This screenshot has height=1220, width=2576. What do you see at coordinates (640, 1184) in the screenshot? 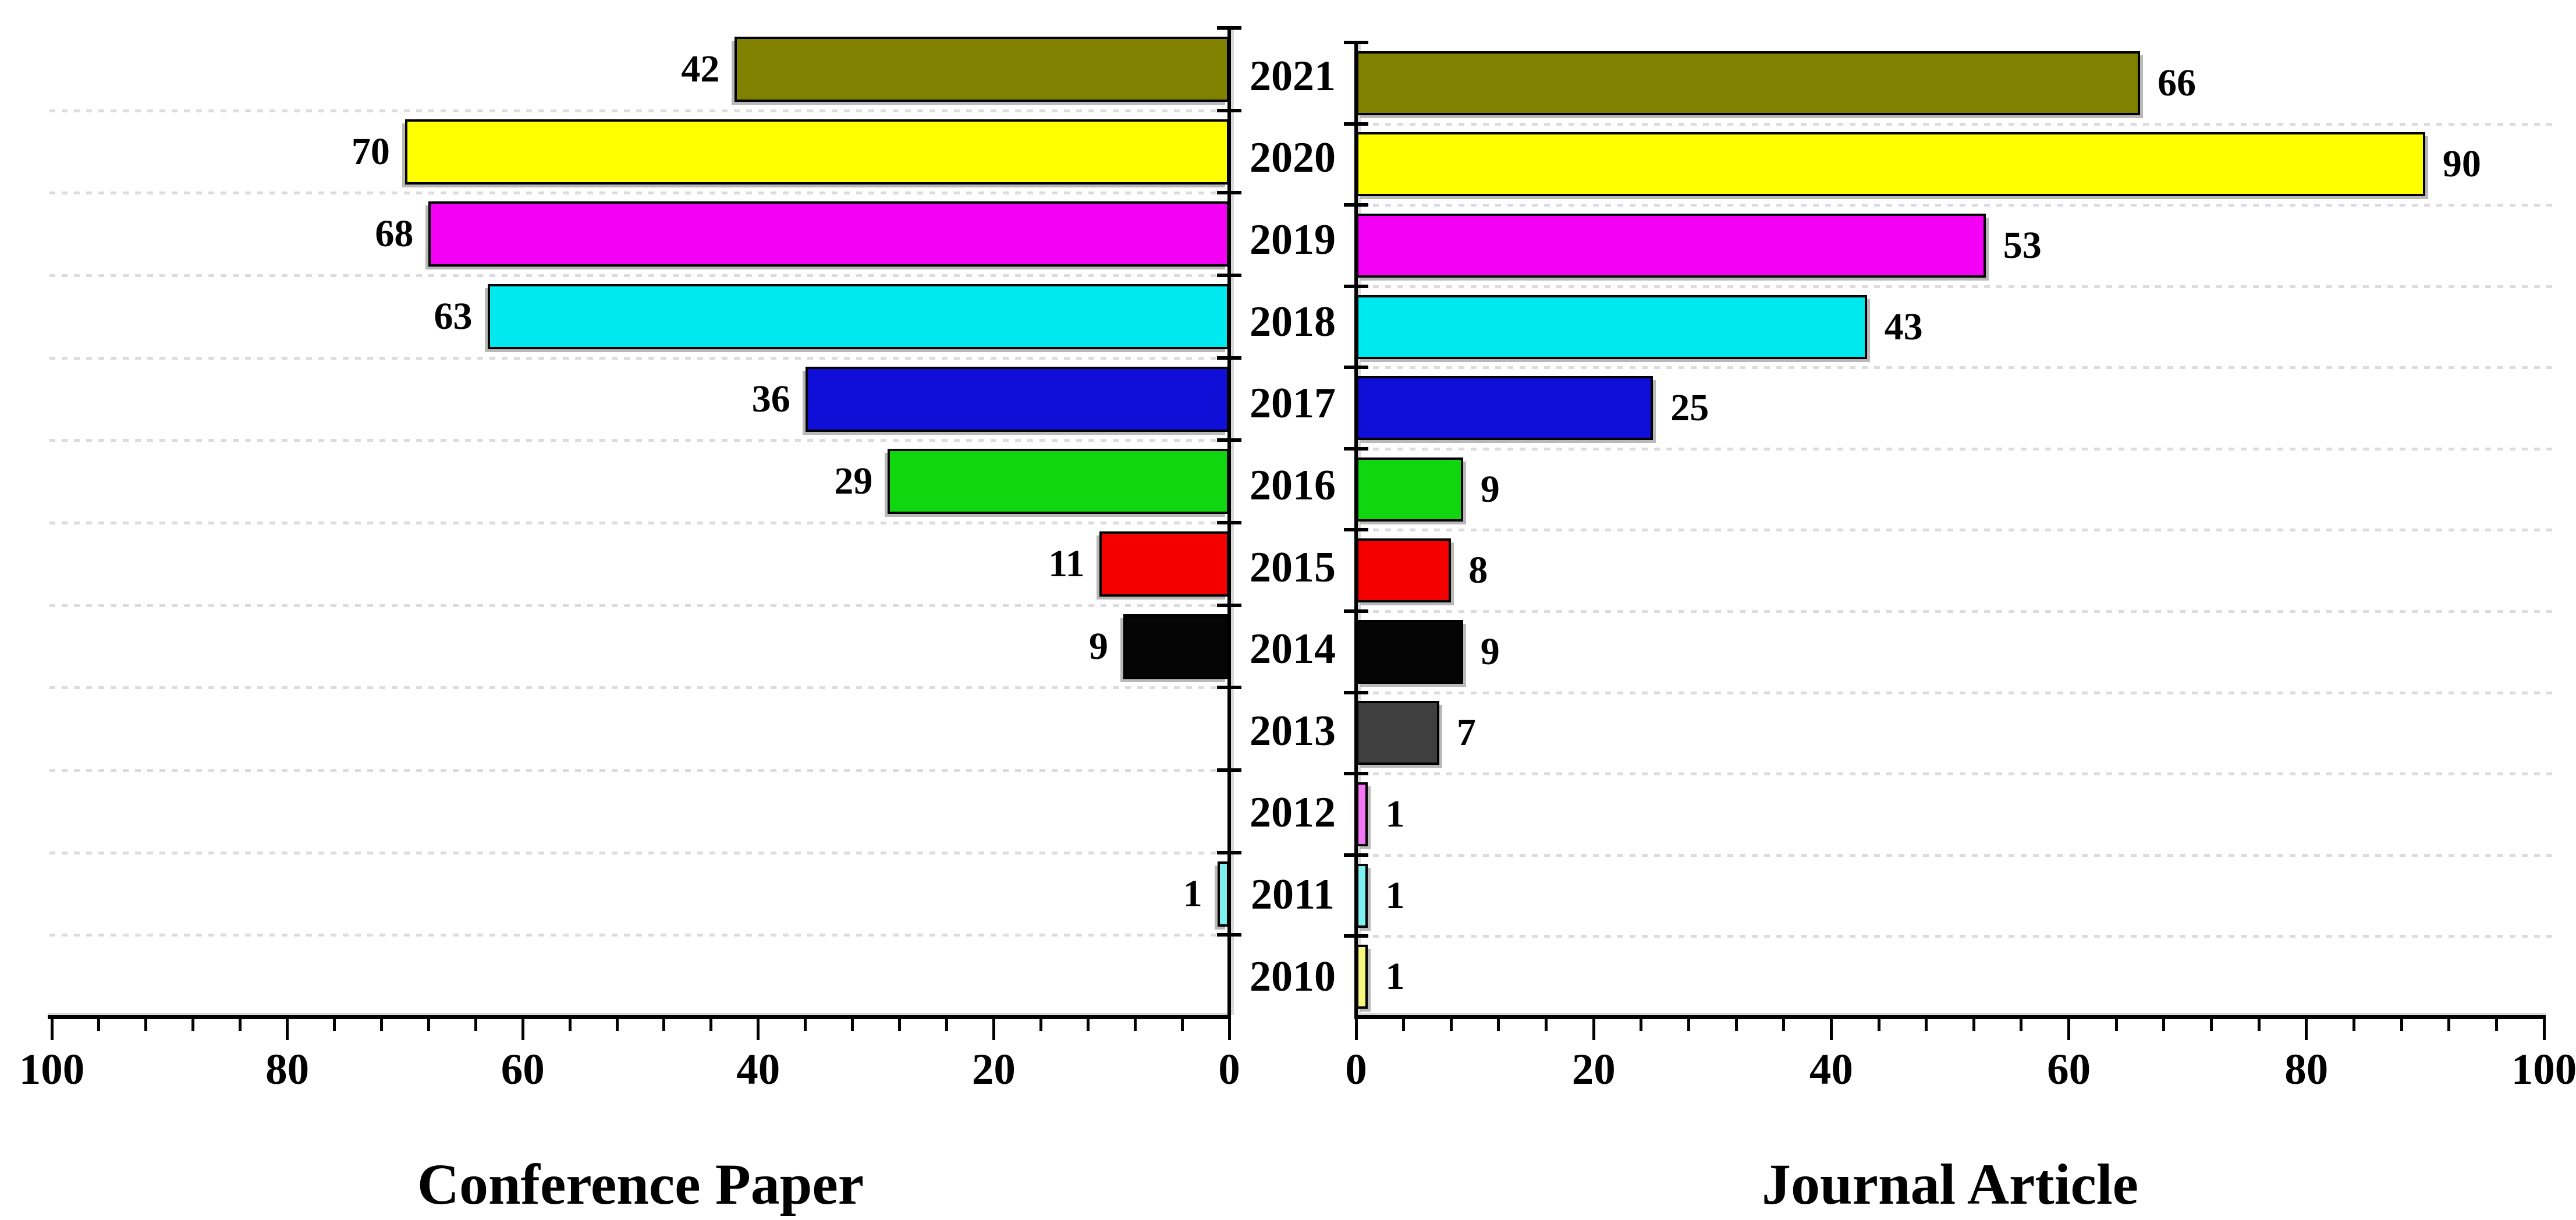
I see `left-panel-title: Conference Paper` at bounding box center [640, 1184].